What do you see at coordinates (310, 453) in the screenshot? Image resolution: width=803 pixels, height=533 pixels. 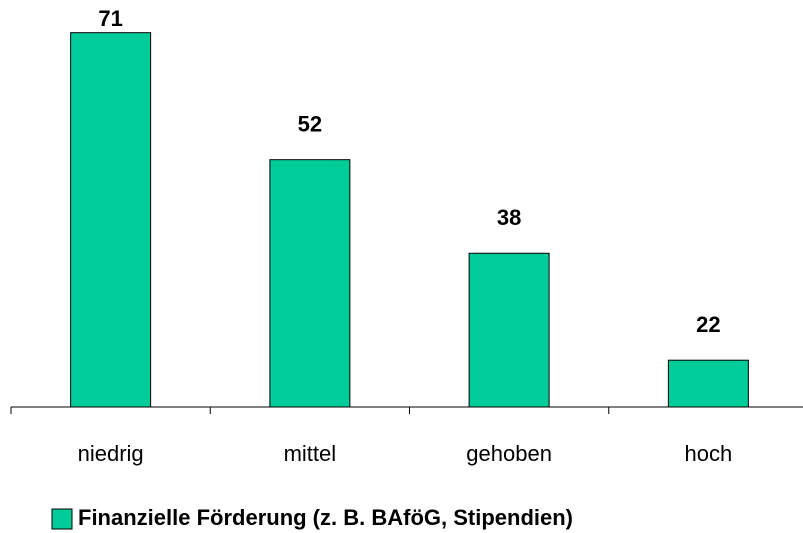 I see `x-tick-label: mittel` at bounding box center [310, 453].